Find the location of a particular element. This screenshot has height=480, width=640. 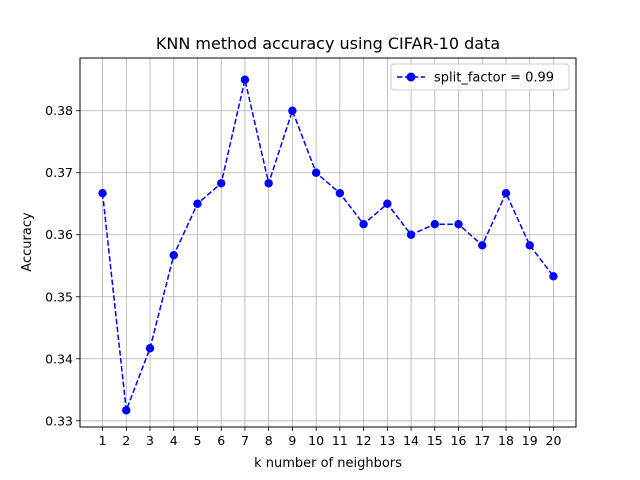

x-tick-label: 20 is located at coordinates (554, 440).